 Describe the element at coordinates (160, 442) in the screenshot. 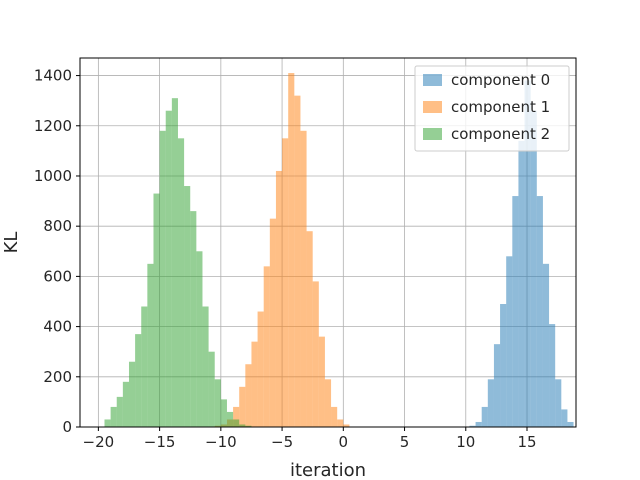

I see `x-tick-label: −15` at that location.